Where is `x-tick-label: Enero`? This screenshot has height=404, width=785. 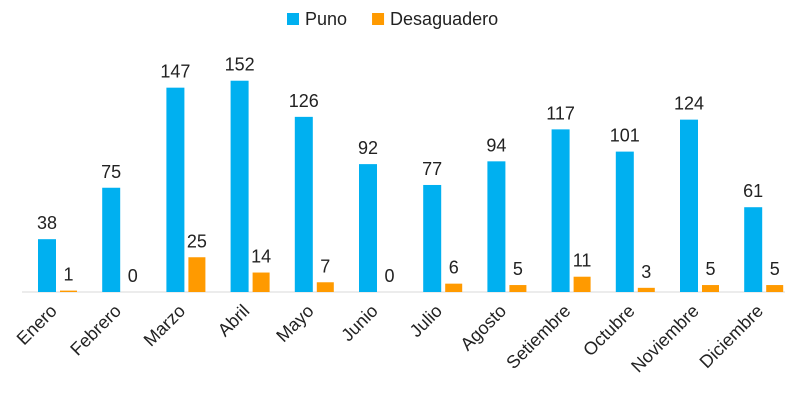
x-tick-label: Enero is located at coordinates (37, 325).